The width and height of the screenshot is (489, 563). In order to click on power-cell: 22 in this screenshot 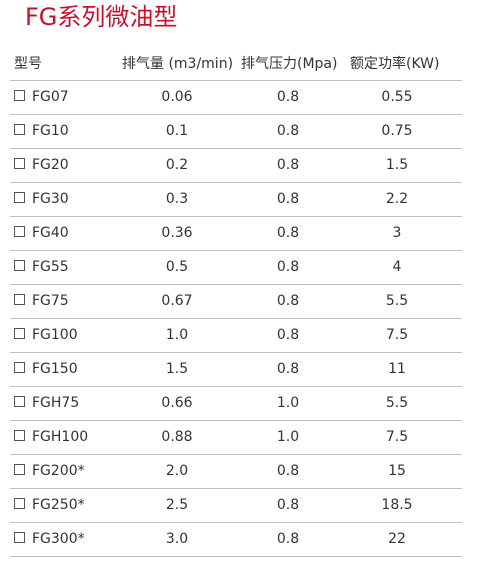, I will do `click(397, 539)`.